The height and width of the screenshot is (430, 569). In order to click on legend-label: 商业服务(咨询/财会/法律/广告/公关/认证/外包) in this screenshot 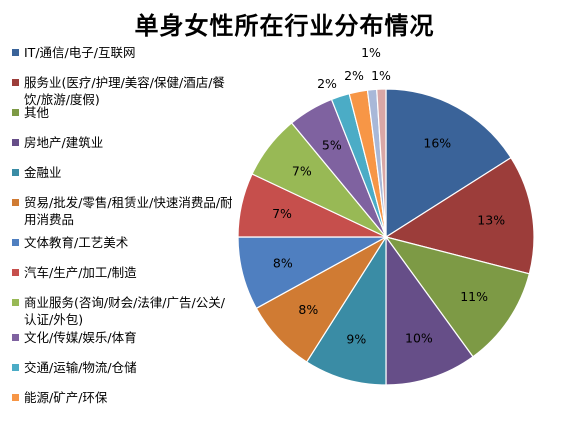, I will do `click(124, 311)`.